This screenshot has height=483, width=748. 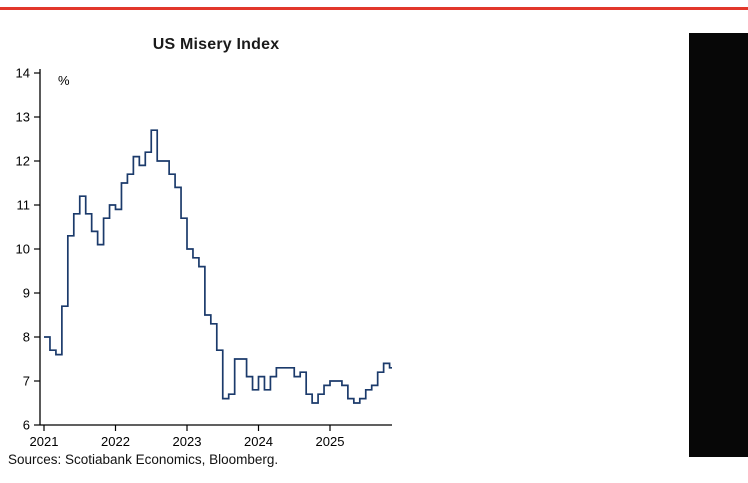 I want to click on y-tick-label: 10, so click(x=23, y=249).